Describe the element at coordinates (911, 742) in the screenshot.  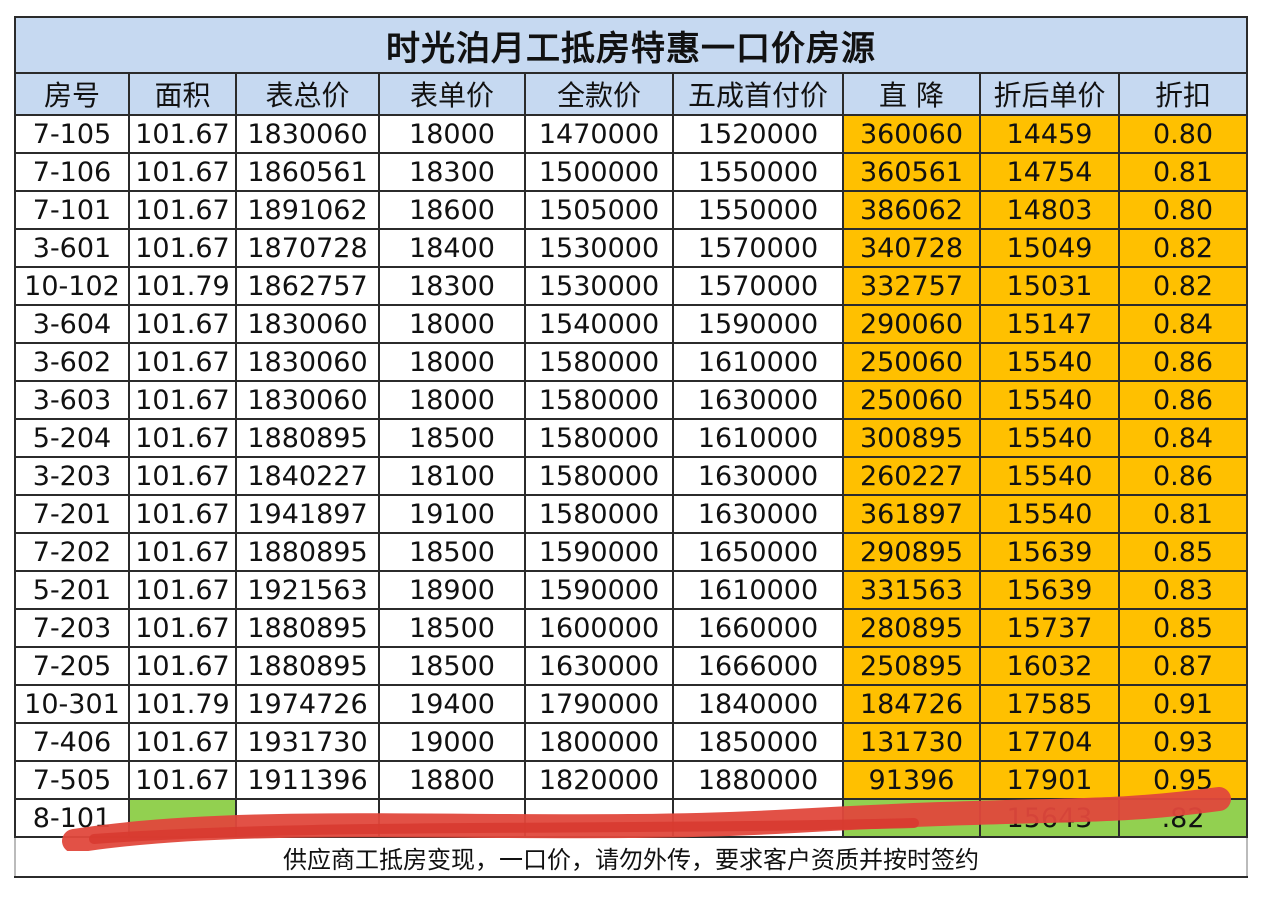
I see `cell-direct-discount: 131730` at that location.